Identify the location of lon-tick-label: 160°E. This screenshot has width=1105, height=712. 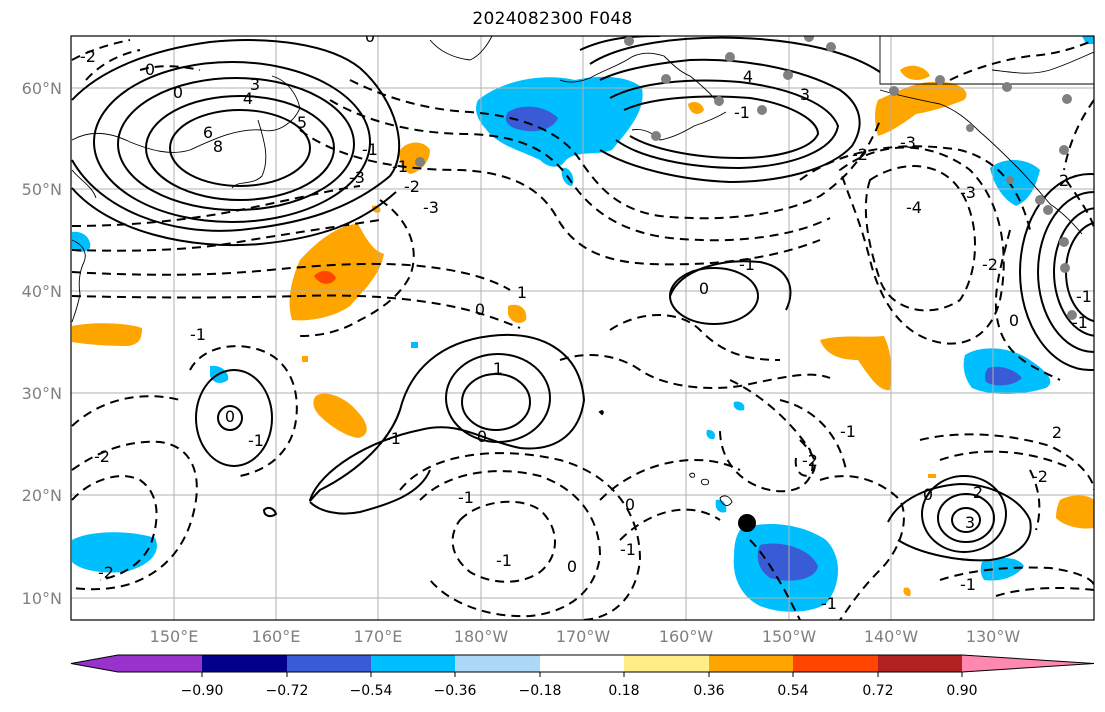
(276, 636).